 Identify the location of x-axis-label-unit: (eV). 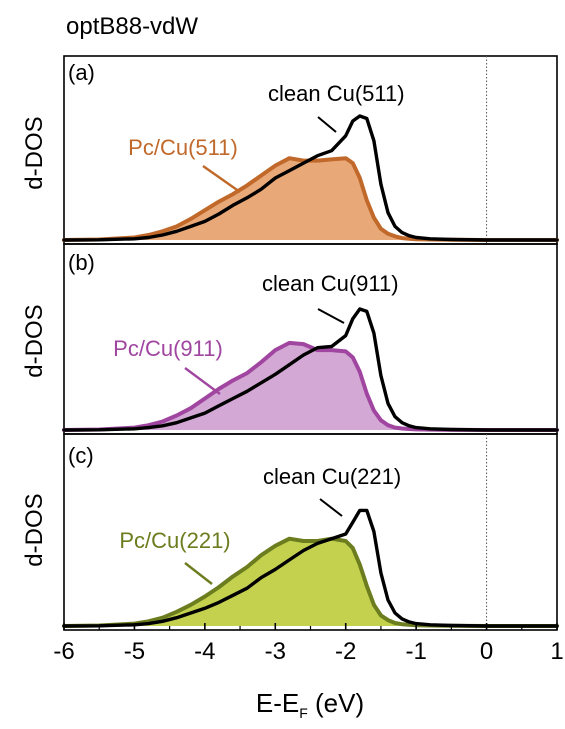
(336, 703).